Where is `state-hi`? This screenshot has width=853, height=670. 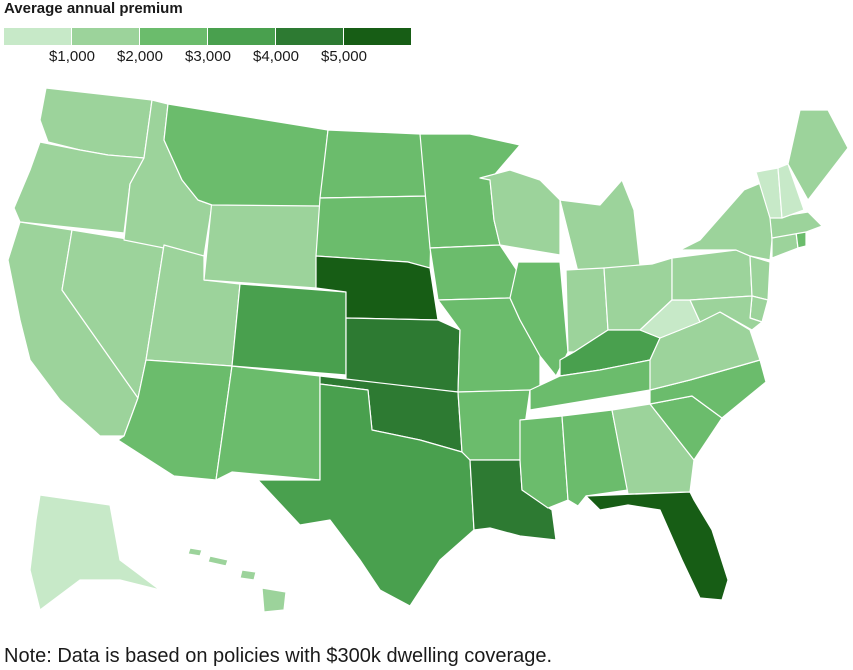
state-hi is located at coordinates (237, 580).